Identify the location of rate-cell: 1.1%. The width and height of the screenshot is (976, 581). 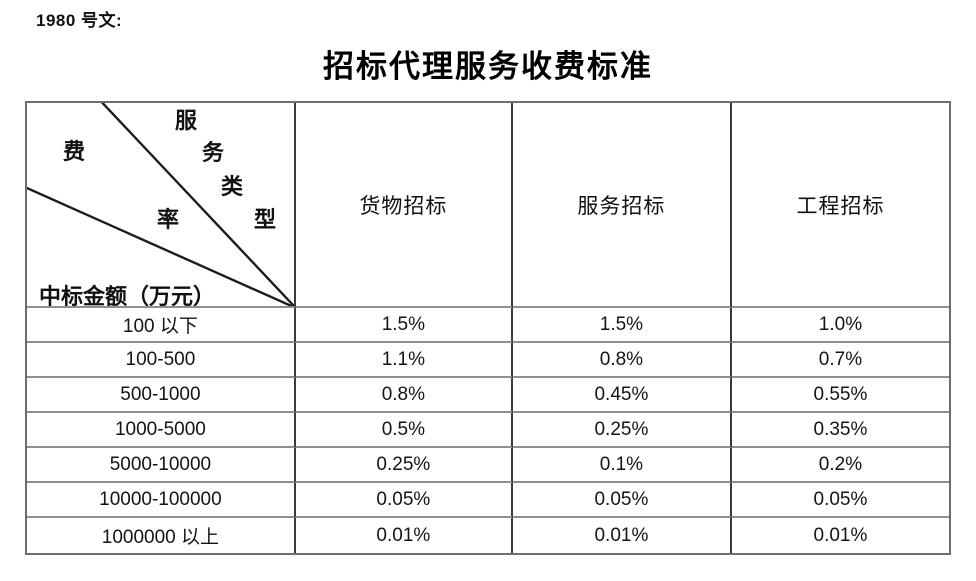
(404, 360).